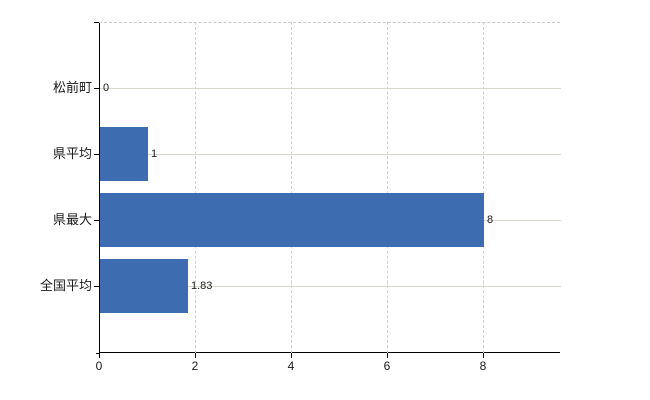 This screenshot has height=400, width=650. Describe the element at coordinates (483, 366) in the screenshot. I see `x-tick-label: 8` at that location.